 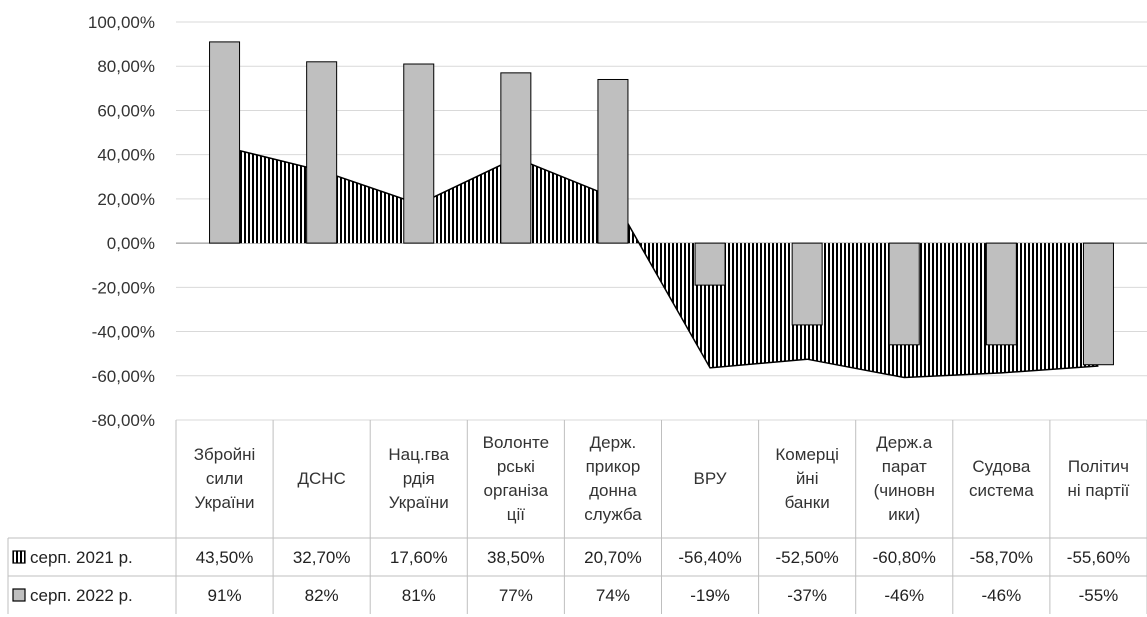 What do you see at coordinates (904, 557) in the screenshot?
I see `table-value: -60,80%` at bounding box center [904, 557].